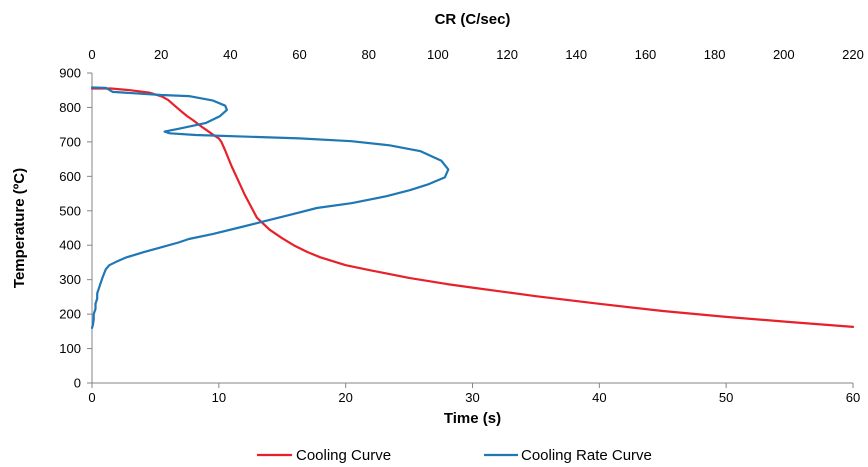  Describe the element at coordinates (646, 54) in the screenshot. I see `x2-tick-label: 160` at that location.